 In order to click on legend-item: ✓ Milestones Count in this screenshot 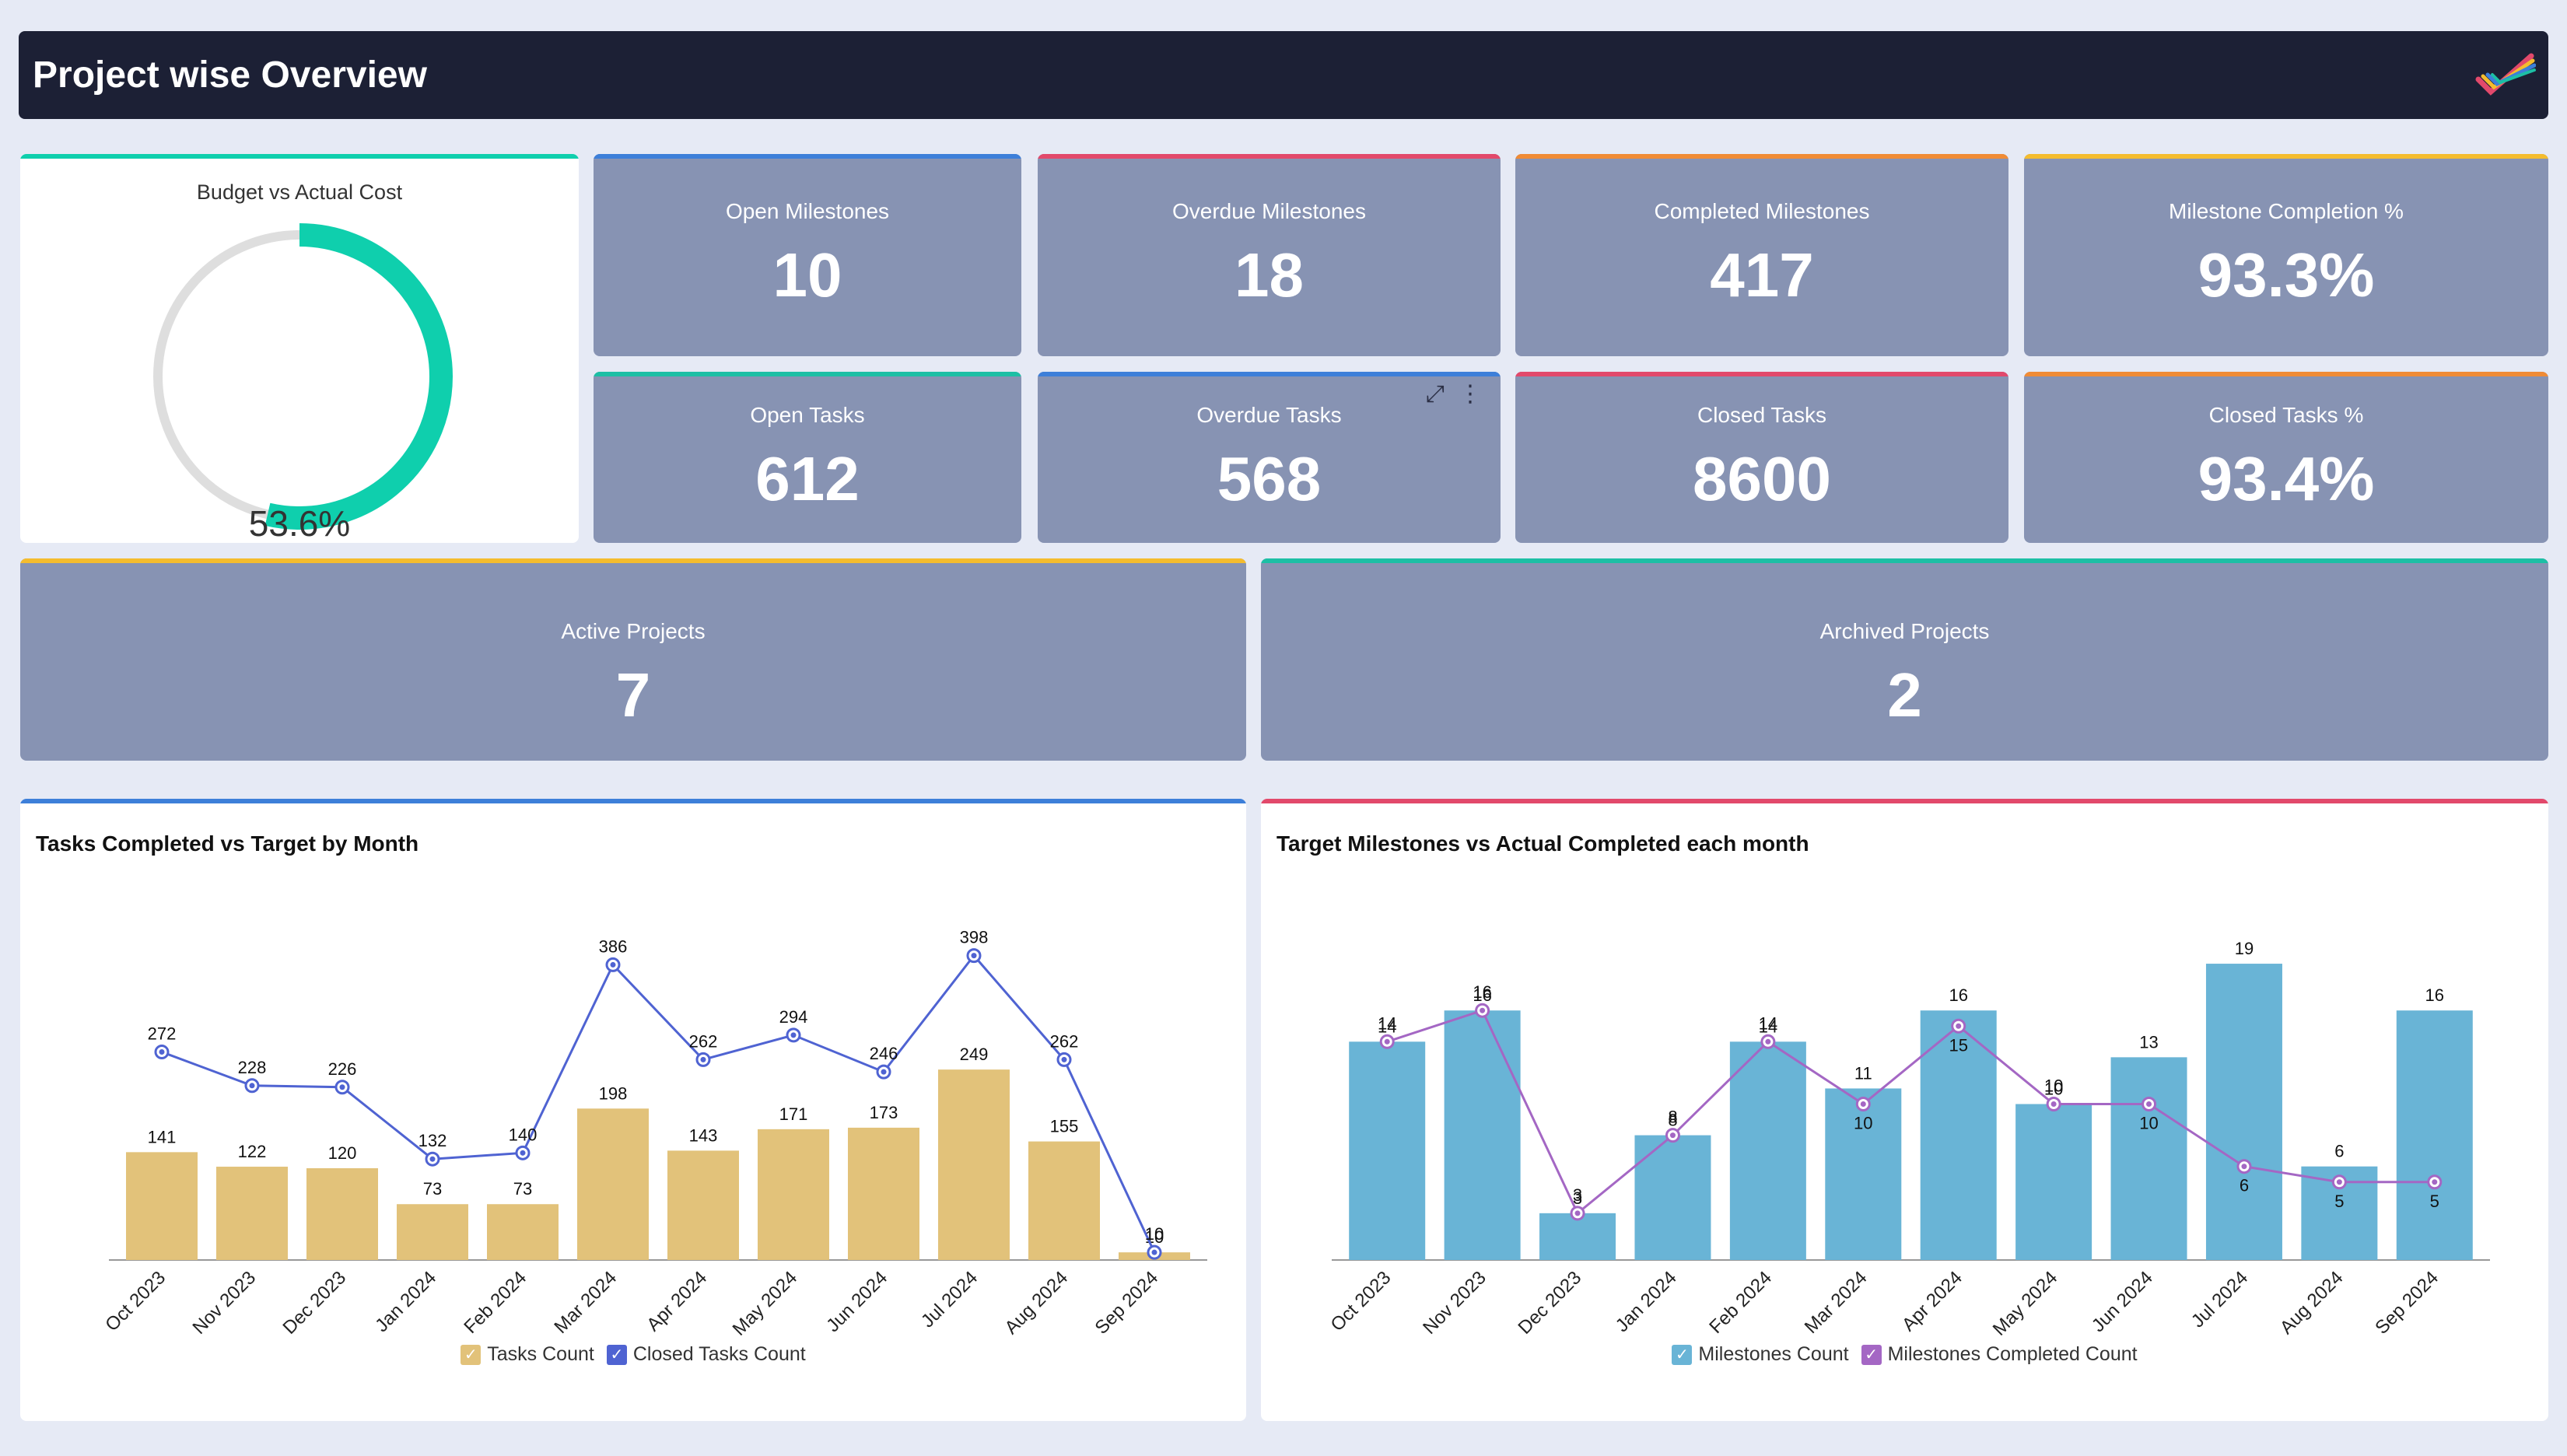, I will do `click(1760, 1355)`.